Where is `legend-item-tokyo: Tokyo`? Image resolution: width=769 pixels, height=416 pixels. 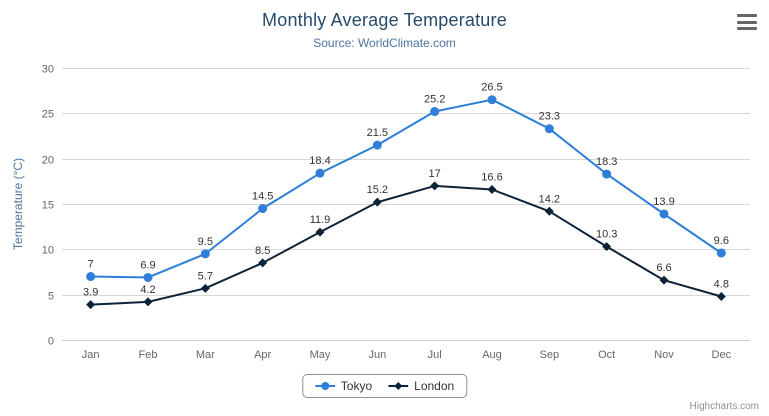
legend-item-tokyo: Tokyo is located at coordinates (343, 386).